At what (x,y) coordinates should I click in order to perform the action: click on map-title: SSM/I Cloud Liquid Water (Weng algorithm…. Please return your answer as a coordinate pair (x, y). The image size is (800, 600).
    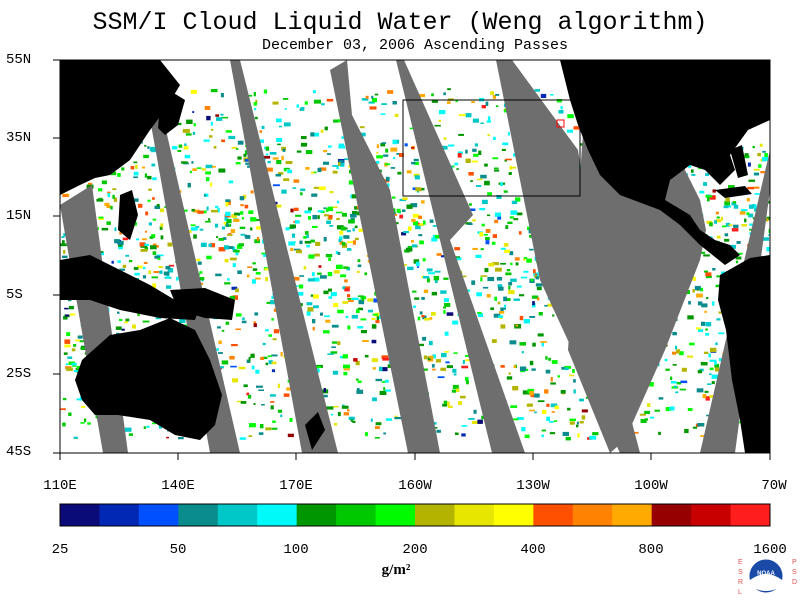
    Looking at the image, I should click on (400, 22).